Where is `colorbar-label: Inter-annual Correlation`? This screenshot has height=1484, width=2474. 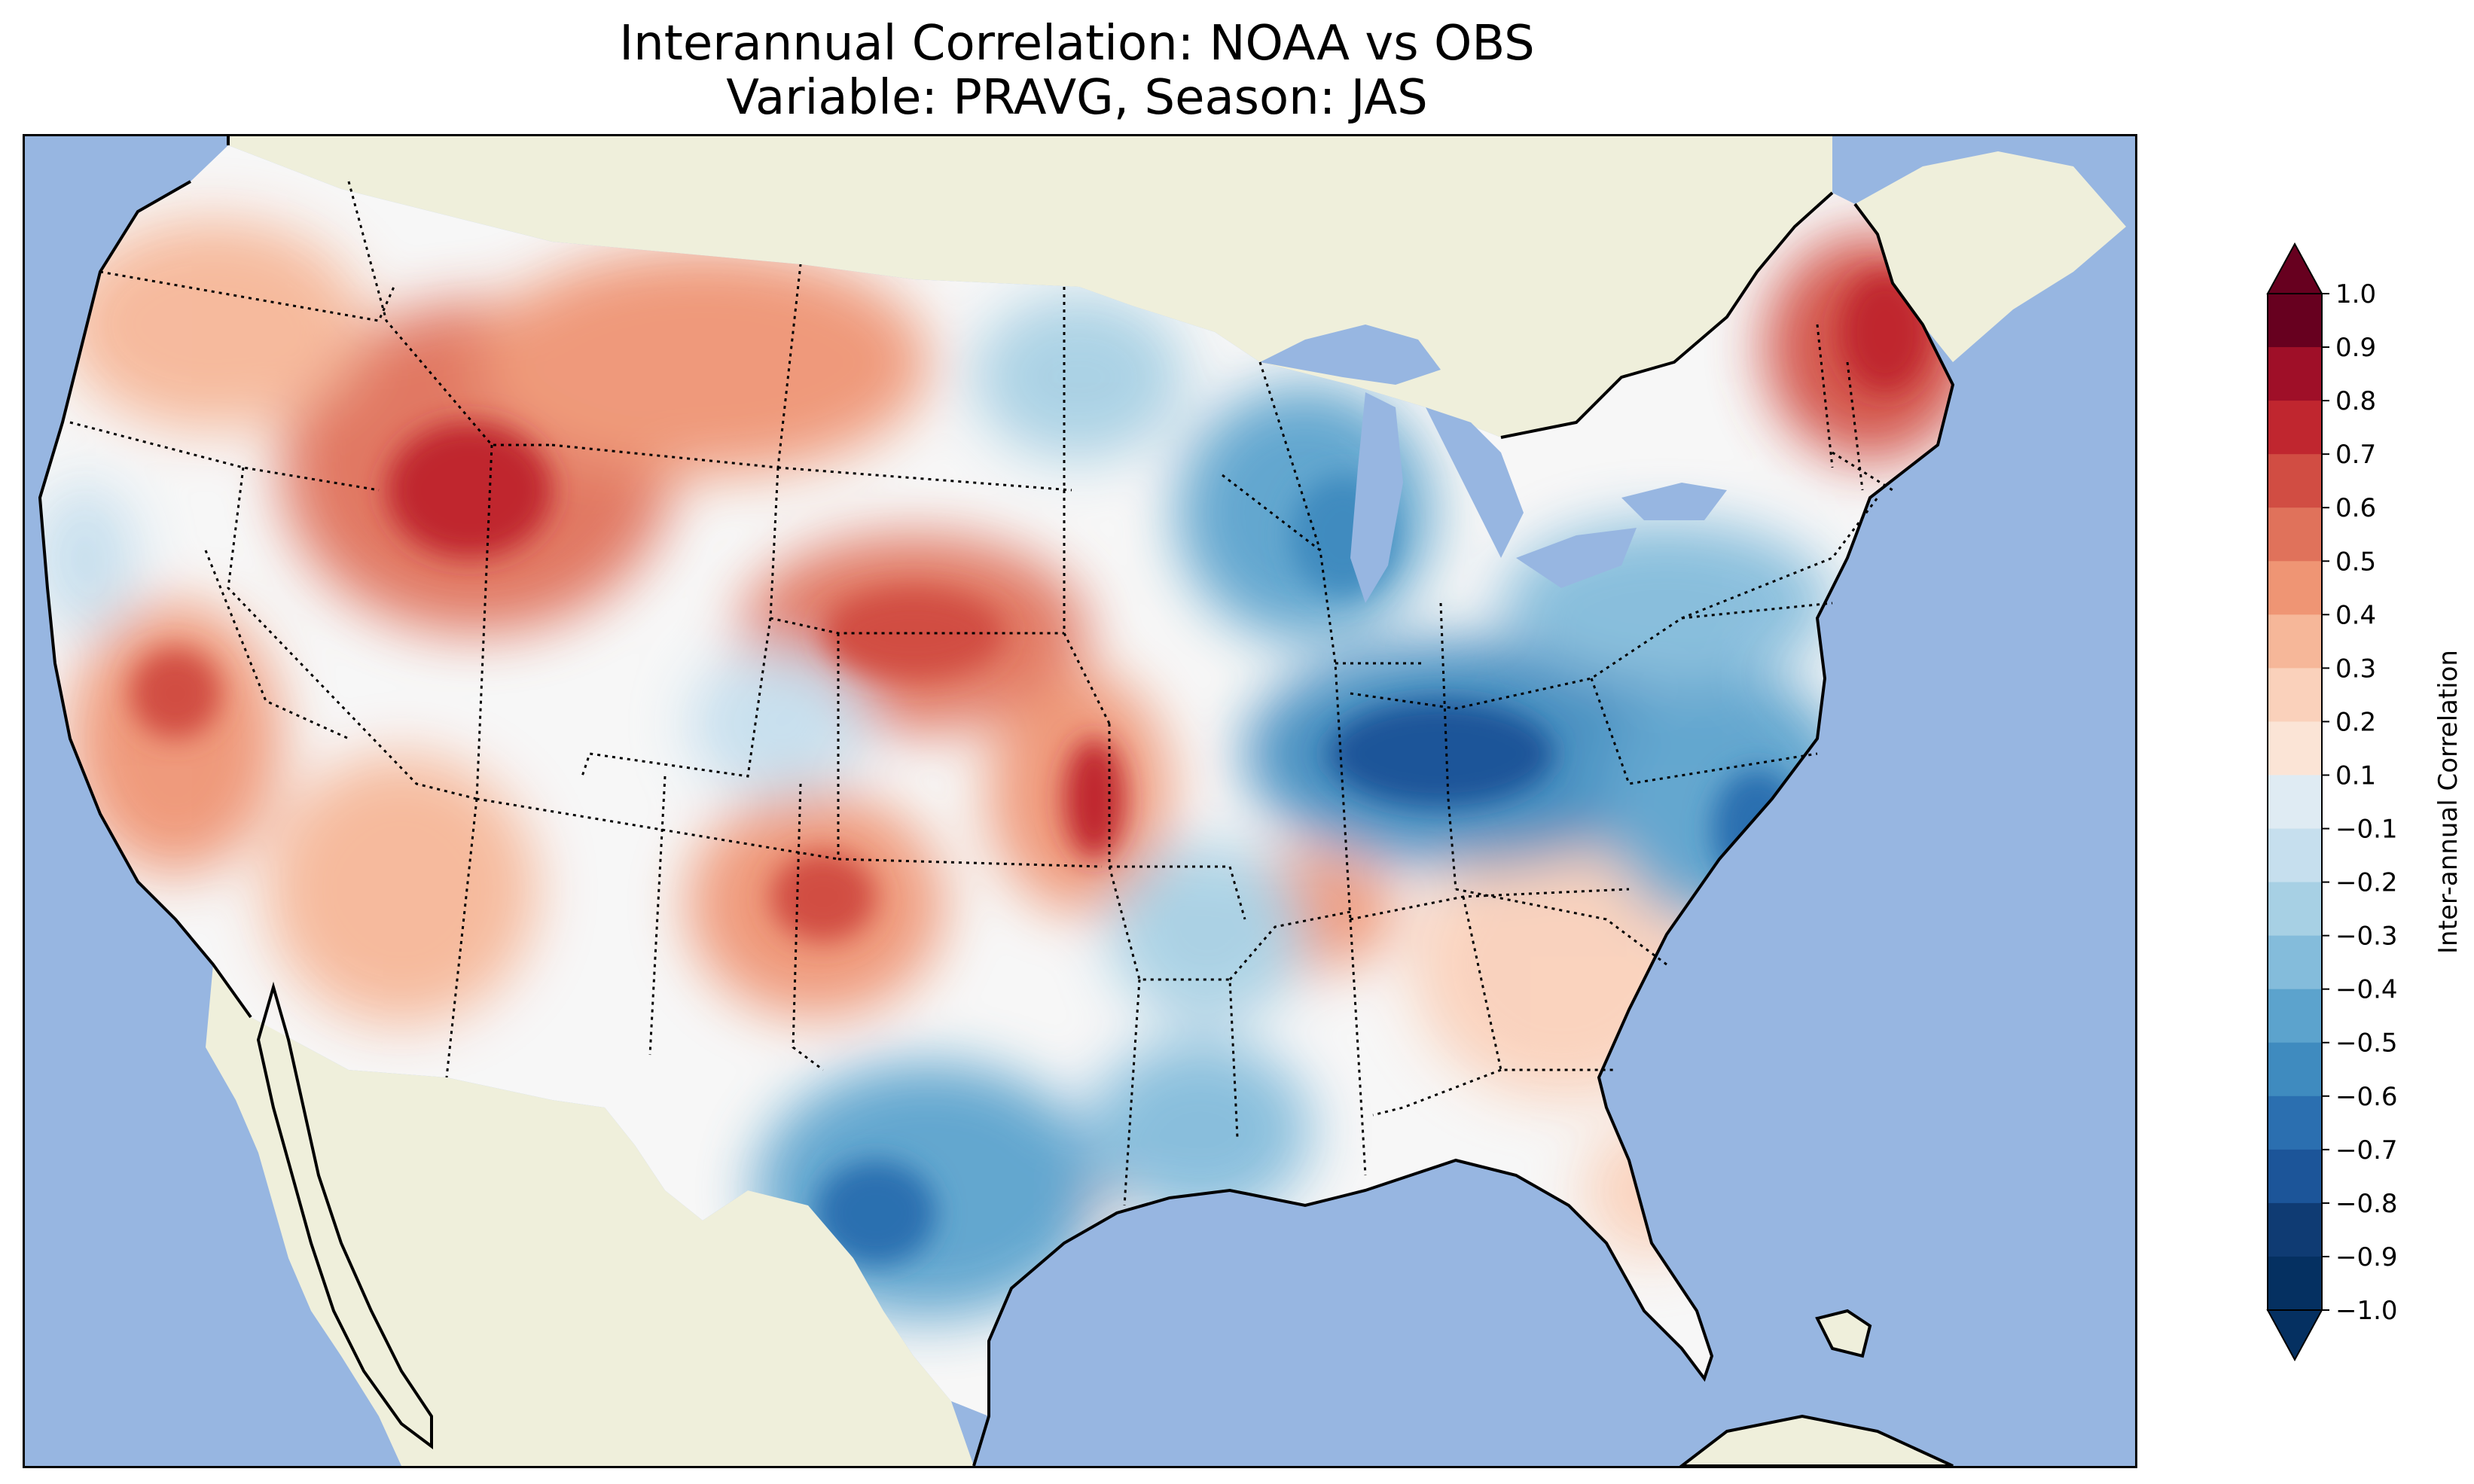 colorbar-label: Inter-annual Correlation is located at coordinates (2448, 802).